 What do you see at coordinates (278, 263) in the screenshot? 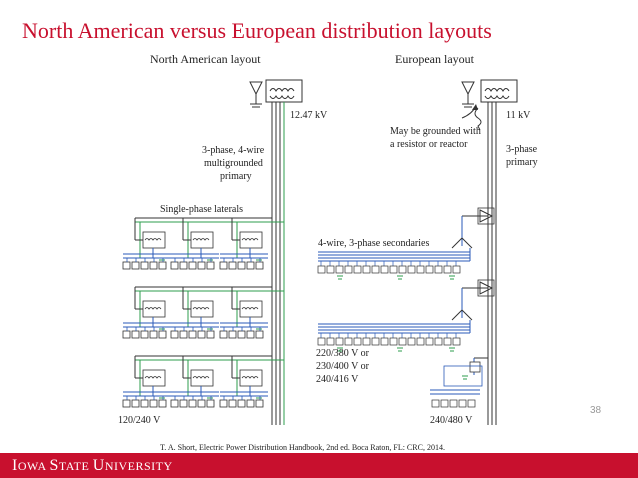
I see `na-primary-feeder` at bounding box center [278, 263].